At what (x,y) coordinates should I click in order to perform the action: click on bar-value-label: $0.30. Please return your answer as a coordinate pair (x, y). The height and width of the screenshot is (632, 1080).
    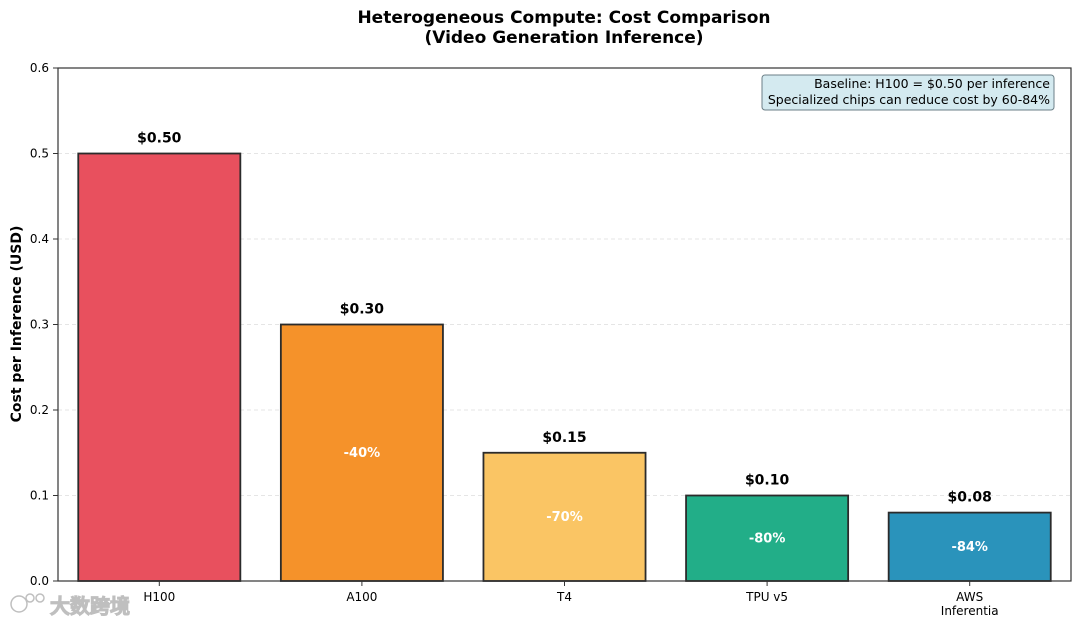
    Looking at the image, I should click on (362, 310).